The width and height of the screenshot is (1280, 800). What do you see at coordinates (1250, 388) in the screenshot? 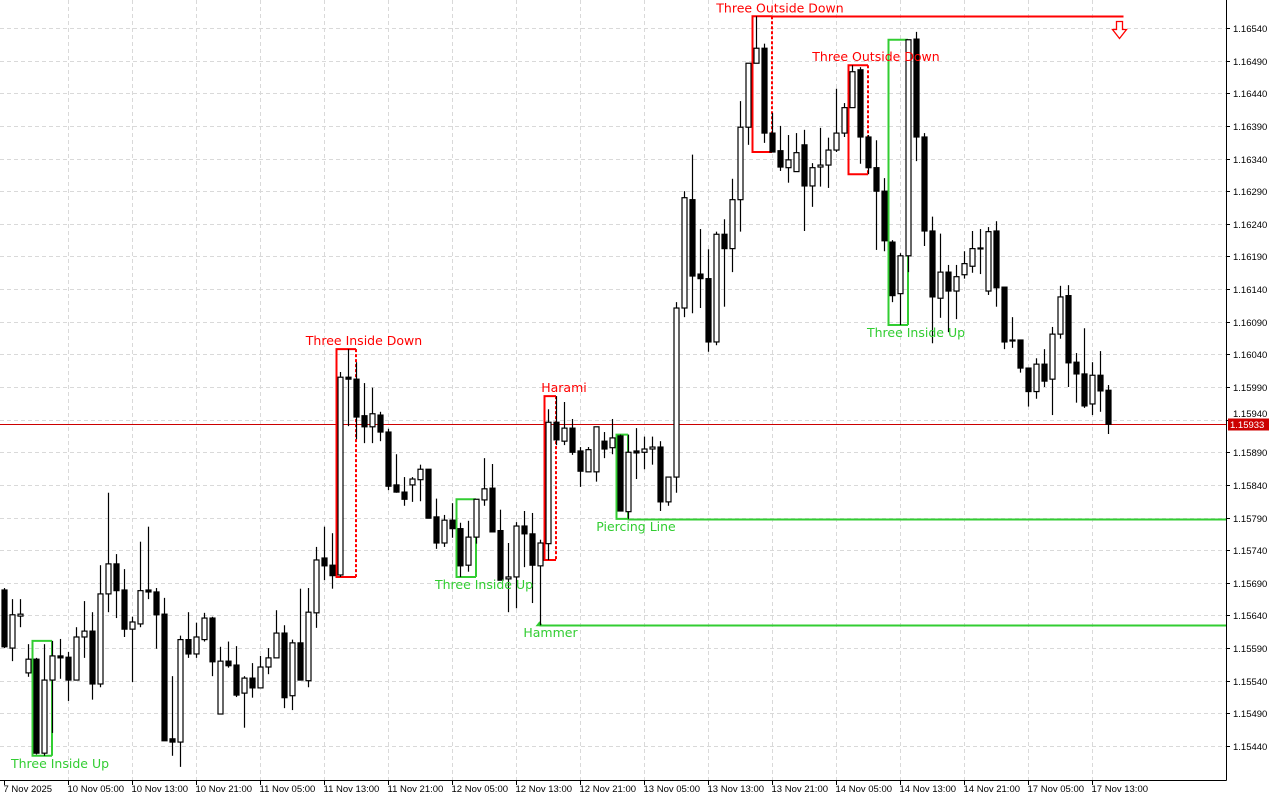
I see `y-tick-label: 1.15990` at bounding box center [1250, 388].